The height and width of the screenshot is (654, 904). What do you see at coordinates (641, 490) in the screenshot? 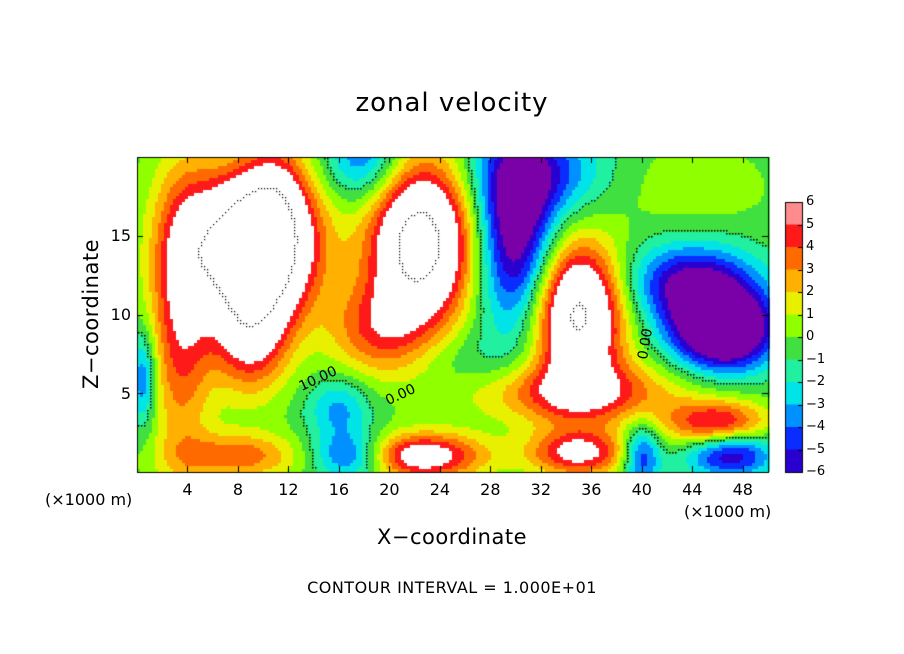
I see `x-tick-label: 40` at bounding box center [641, 490].